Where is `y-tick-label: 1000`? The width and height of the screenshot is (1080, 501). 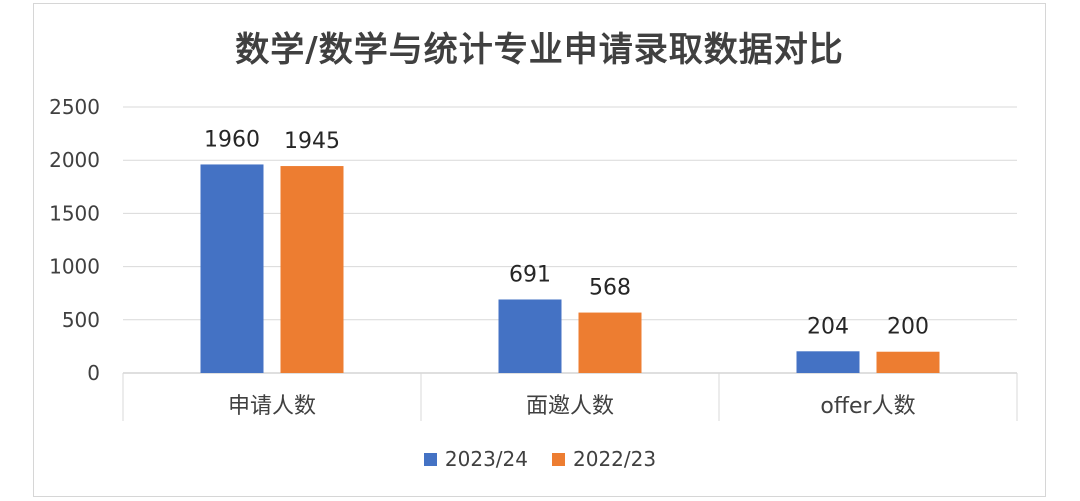
y-tick-label: 1000 is located at coordinates (74, 267).